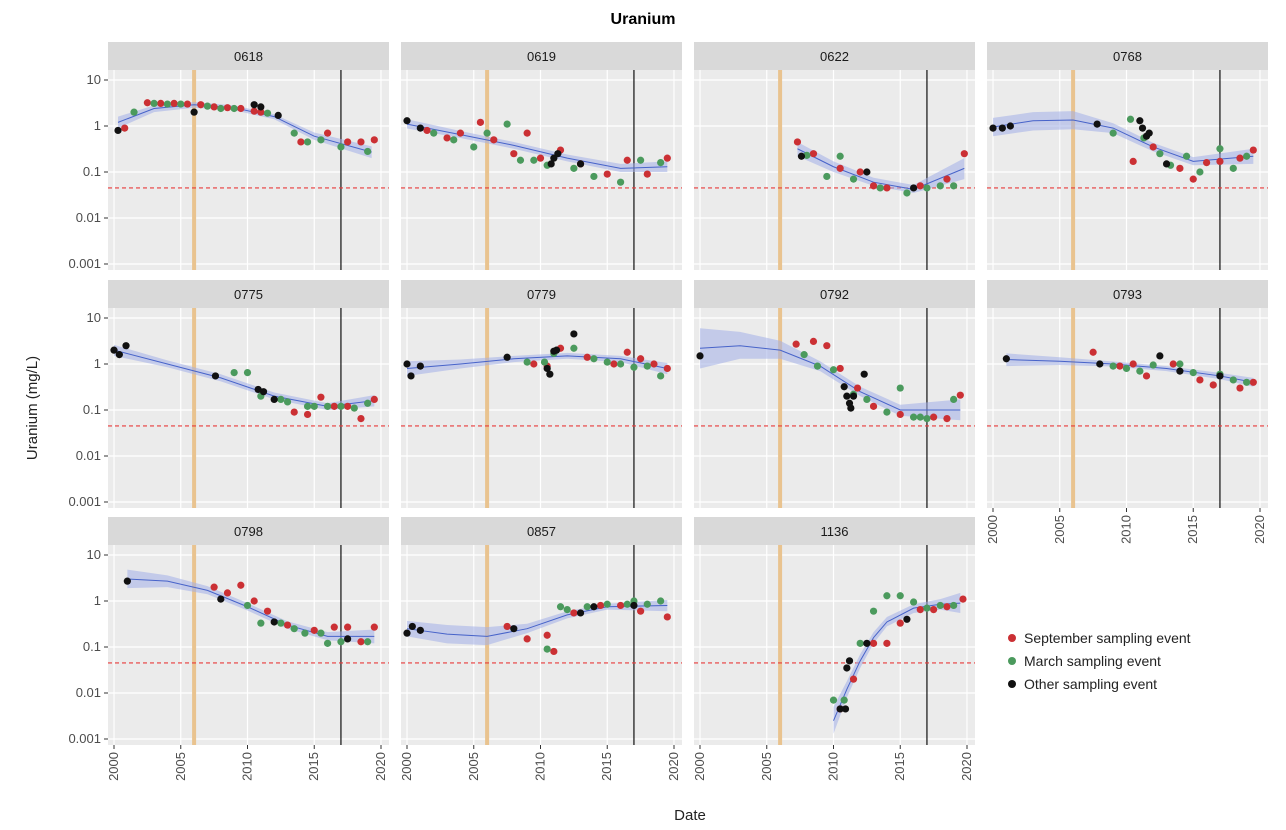 The width and height of the screenshot is (1286, 830). I want to click on x-tick-label: 2000, so click(992, 529).